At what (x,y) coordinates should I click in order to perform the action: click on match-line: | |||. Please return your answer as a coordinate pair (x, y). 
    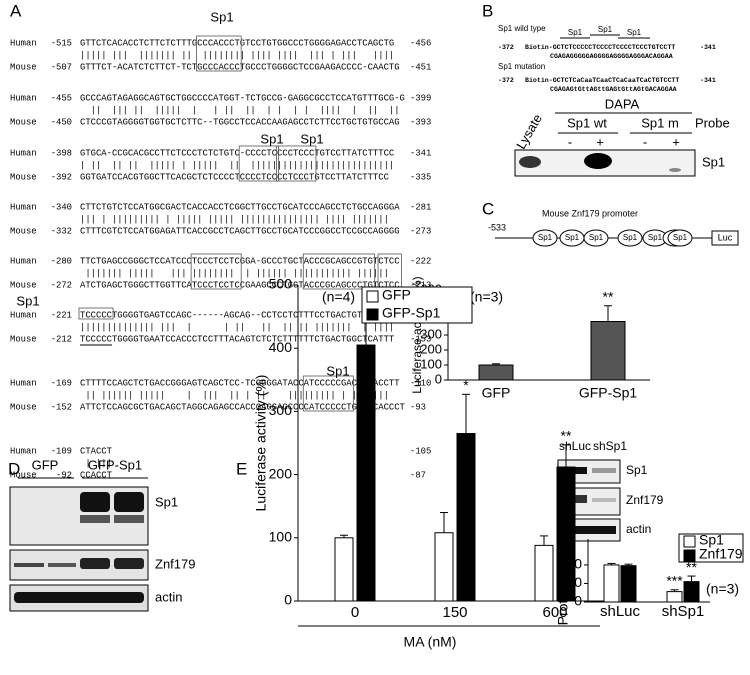
    Looking at the image, I should click on (96, 463).